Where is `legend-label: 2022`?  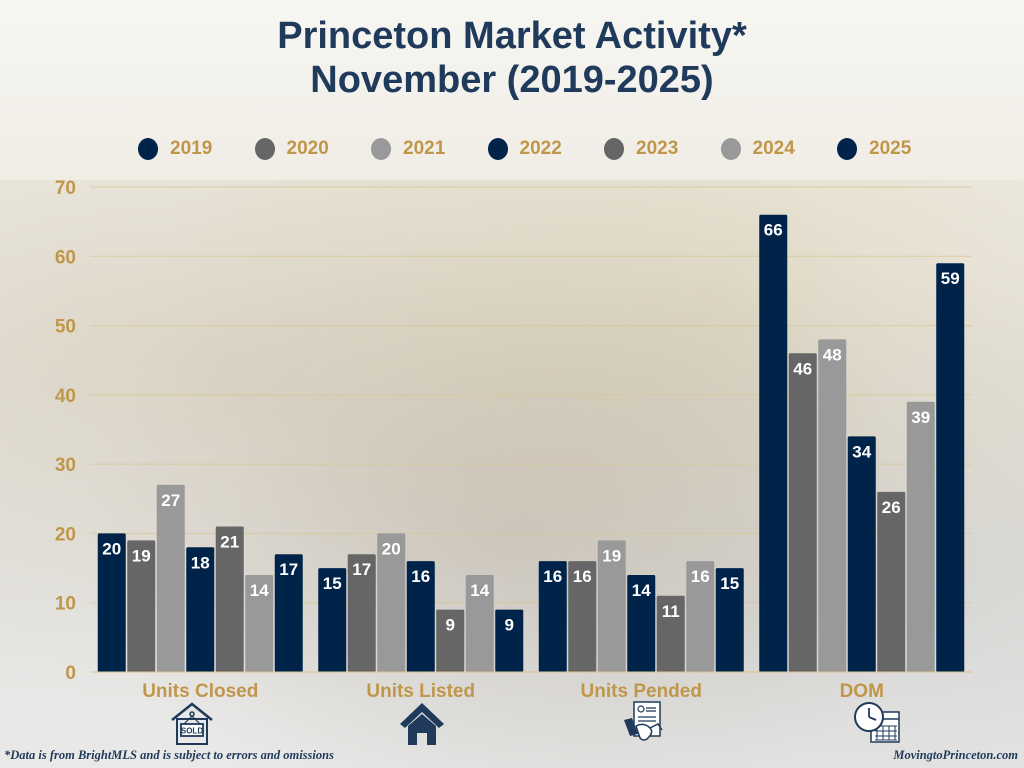
legend-label: 2022 is located at coordinates (540, 148).